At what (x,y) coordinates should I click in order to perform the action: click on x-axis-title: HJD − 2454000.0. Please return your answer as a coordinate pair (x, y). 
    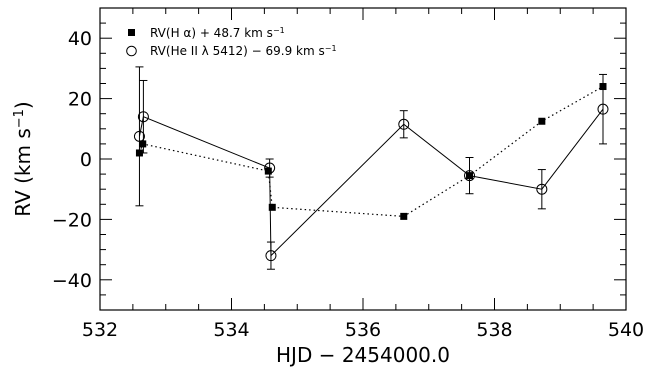
    Looking at the image, I should click on (363, 355).